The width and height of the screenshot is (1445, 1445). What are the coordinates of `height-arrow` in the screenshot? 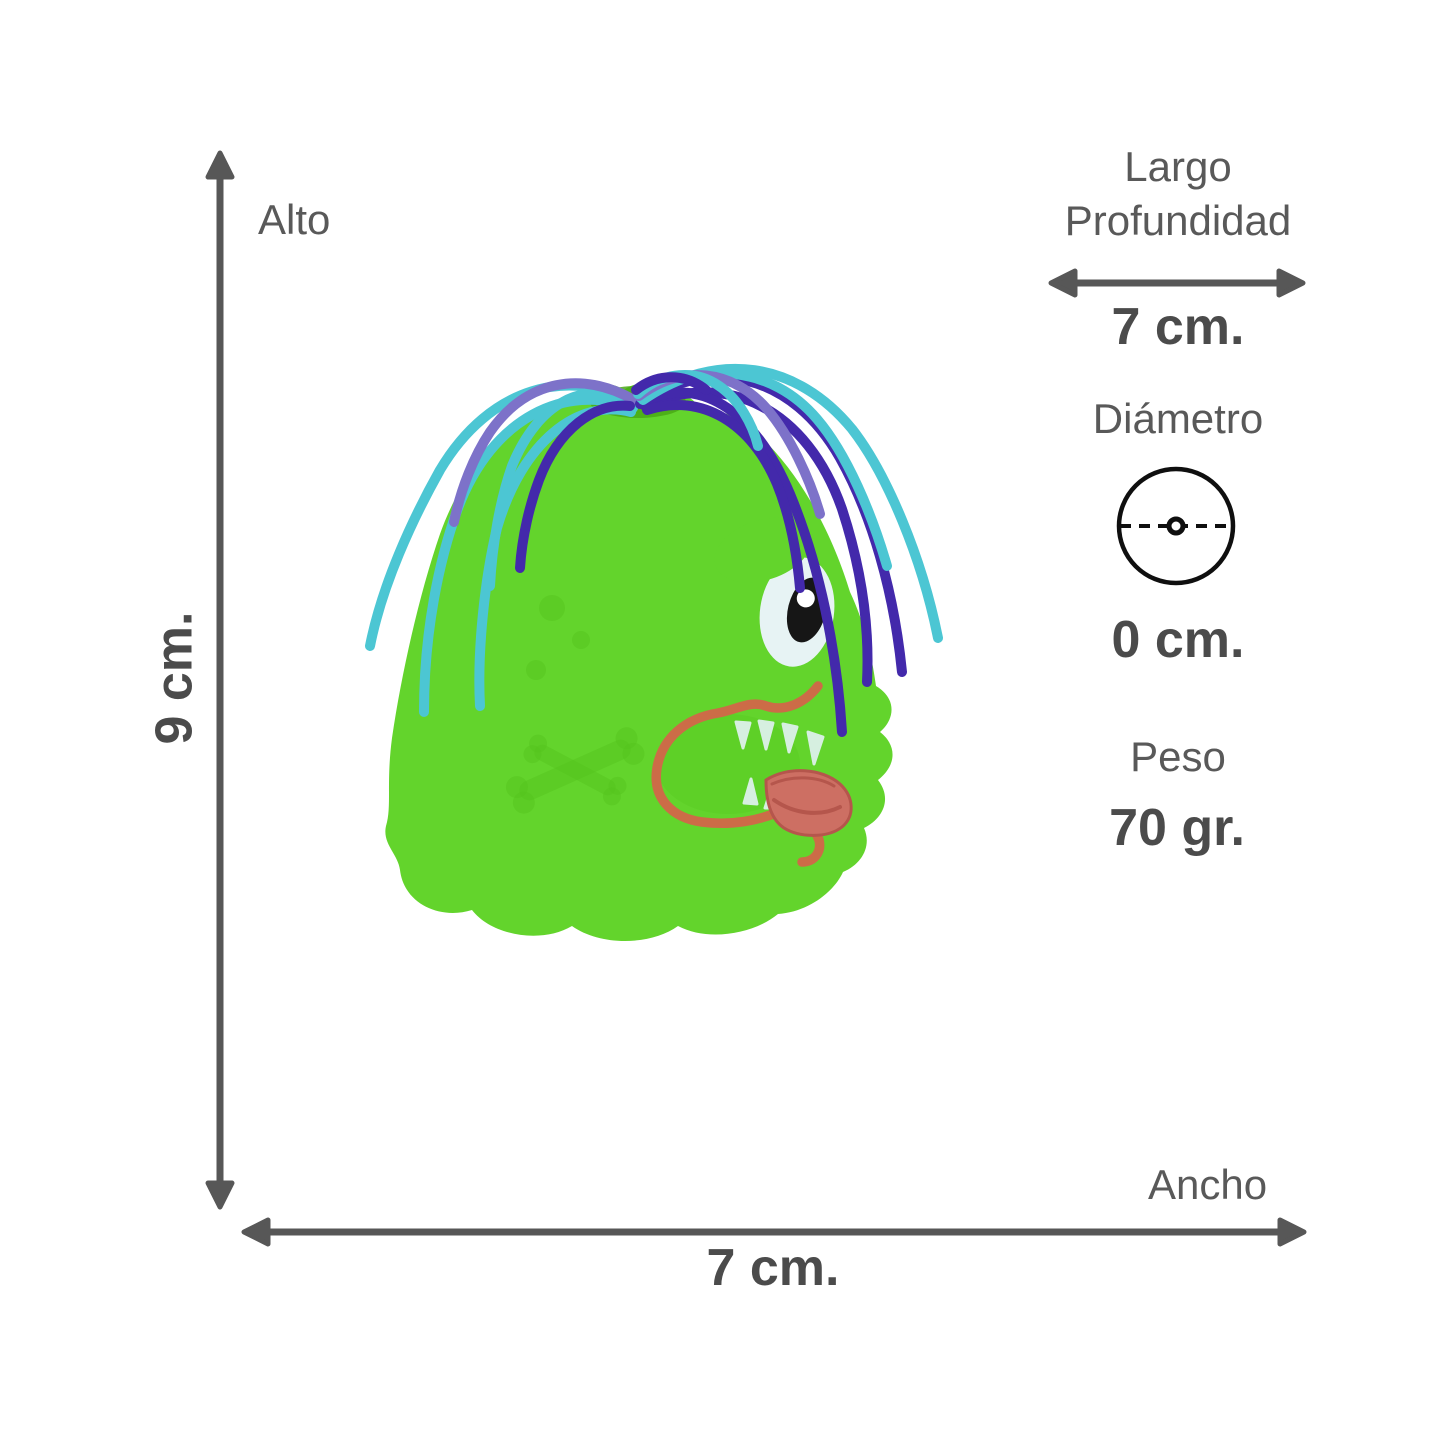 It's located at (220, 680).